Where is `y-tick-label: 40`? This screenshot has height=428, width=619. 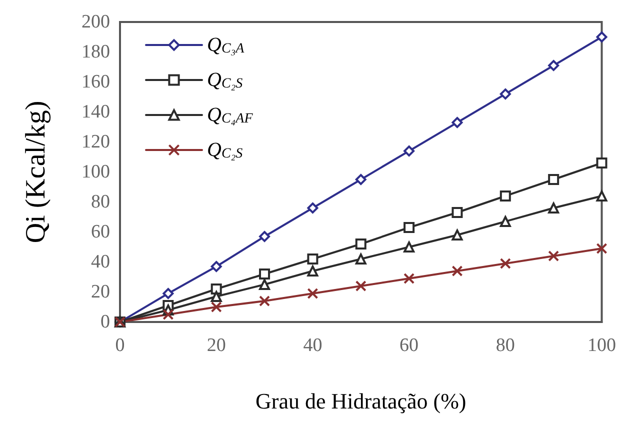
y-tick-label: 40 is located at coordinates (100, 262).